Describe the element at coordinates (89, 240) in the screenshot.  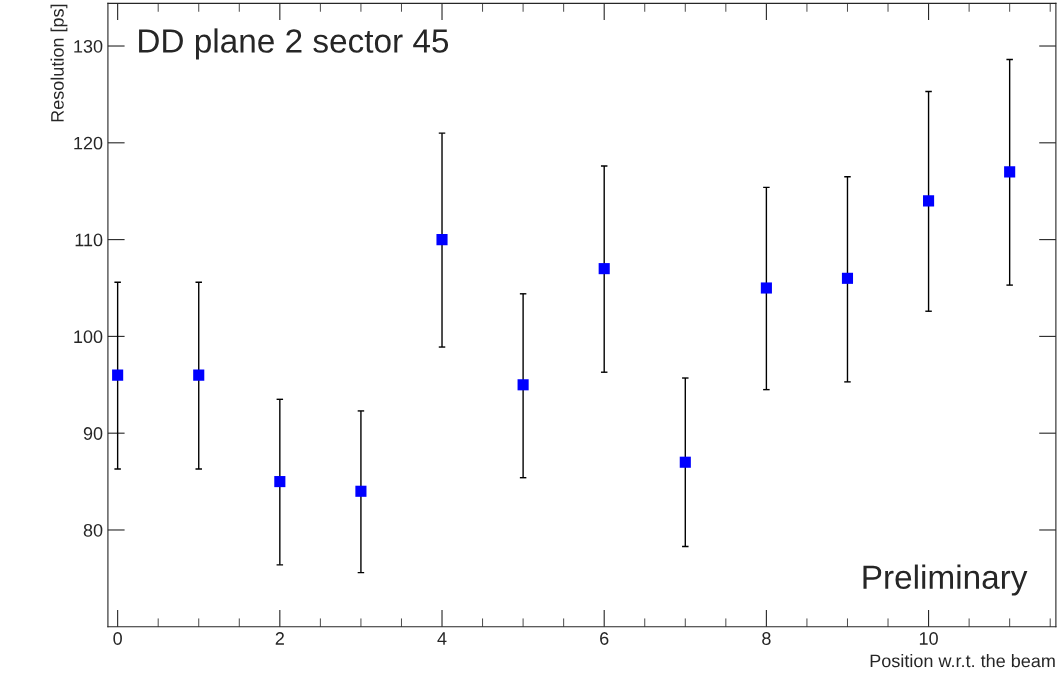
I see `y-tick-label: 110` at that location.